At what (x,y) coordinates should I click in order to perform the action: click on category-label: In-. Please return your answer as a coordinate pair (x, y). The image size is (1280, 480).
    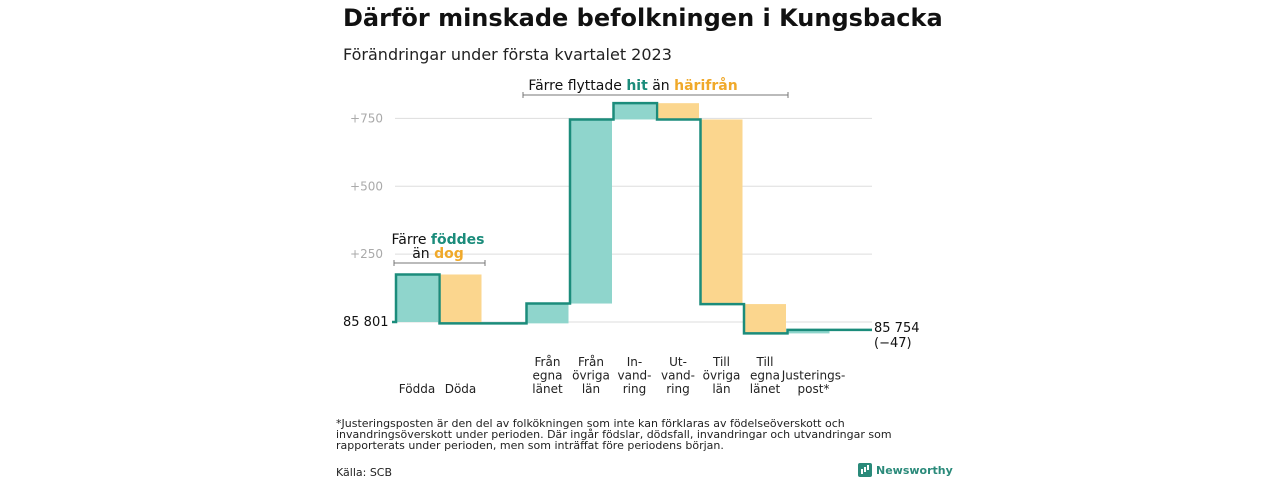
    Looking at the image, I should click on (634, 362).